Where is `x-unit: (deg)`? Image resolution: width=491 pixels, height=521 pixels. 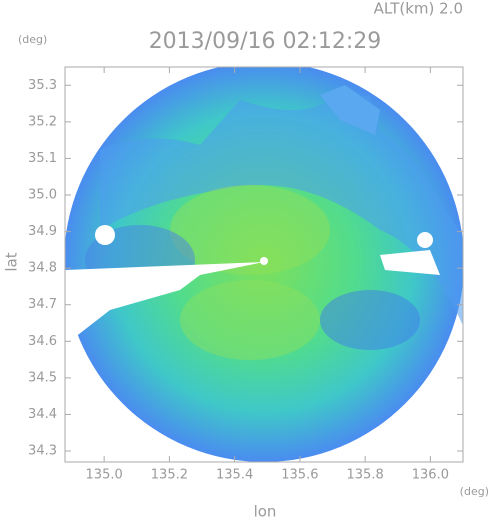
x-unit: (deg) is located at coordinates (474, 491).